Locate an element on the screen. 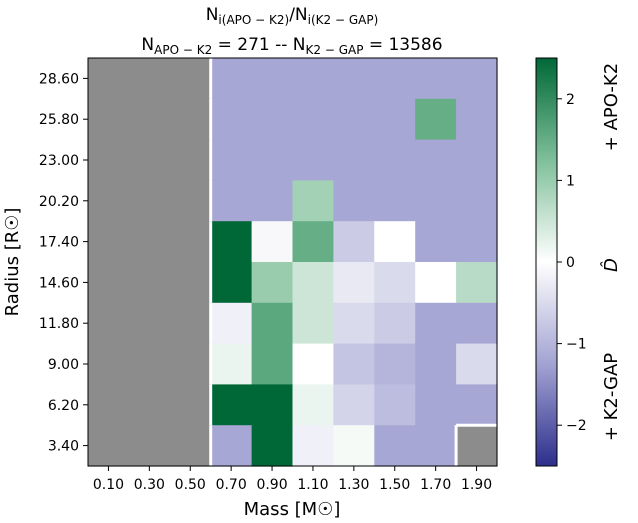 The image size is (638, 523). y-tick-label: 20.20 is located at coordinates (59, 202).